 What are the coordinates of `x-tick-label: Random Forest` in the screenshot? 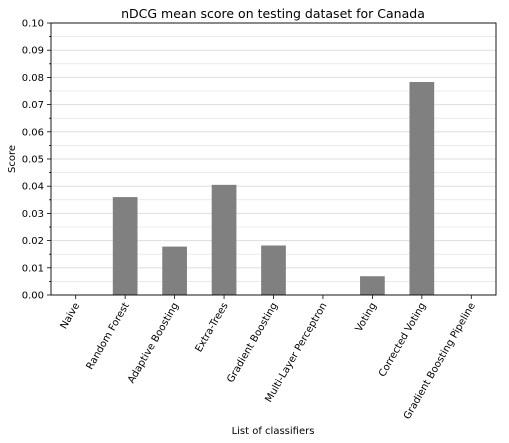 It's located at (108, 336).